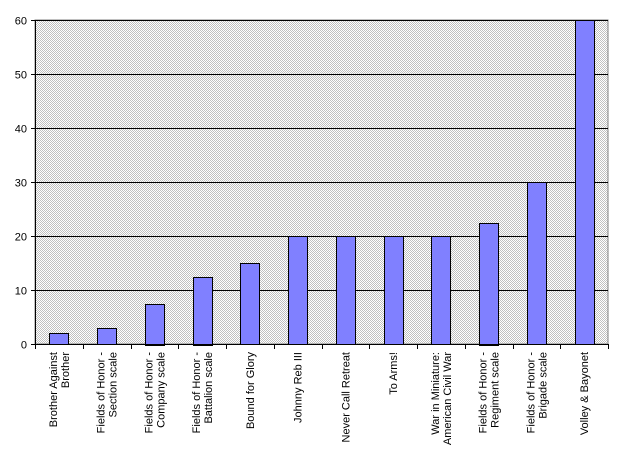 The height and width of the screenshot is (461, 633). What do you see at coordinates (21, 292) in the screenshot?
I see `y-tick-label: 10` at bounding box center [21, 292].